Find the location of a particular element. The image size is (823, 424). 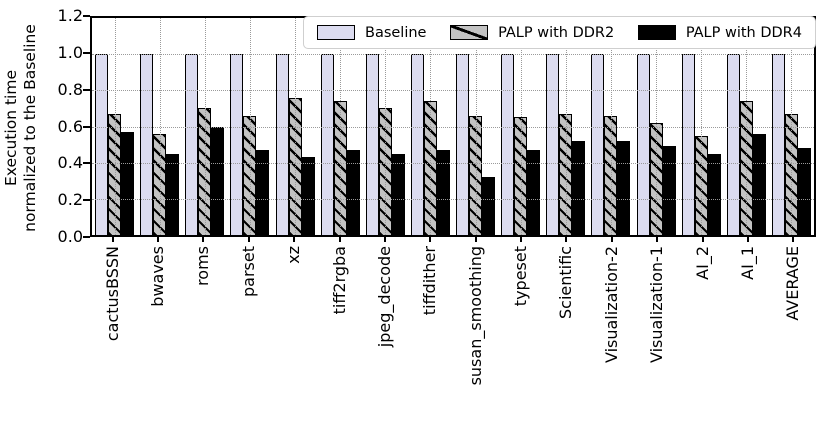

y-axis-title-line1: Execution time is located at coordinates (11, 128).